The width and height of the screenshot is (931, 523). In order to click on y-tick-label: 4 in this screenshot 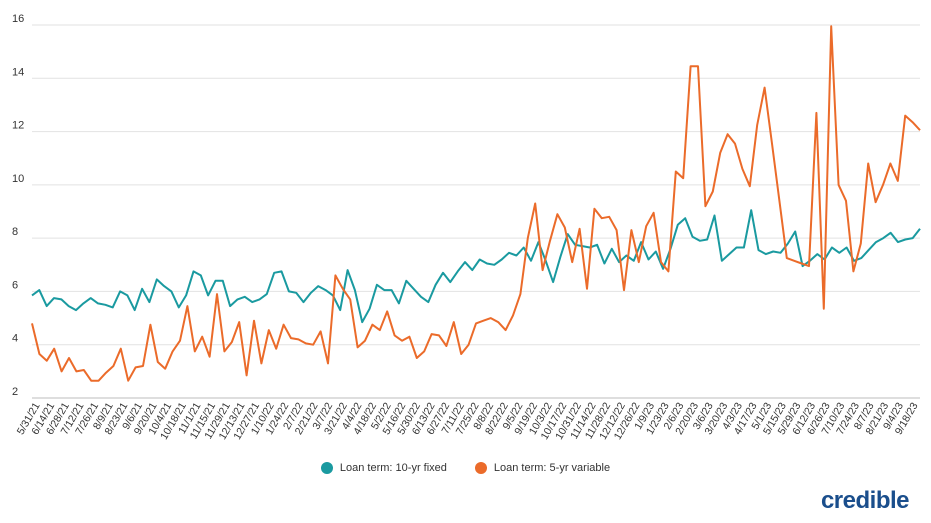, I will do `click(15, 339)`.